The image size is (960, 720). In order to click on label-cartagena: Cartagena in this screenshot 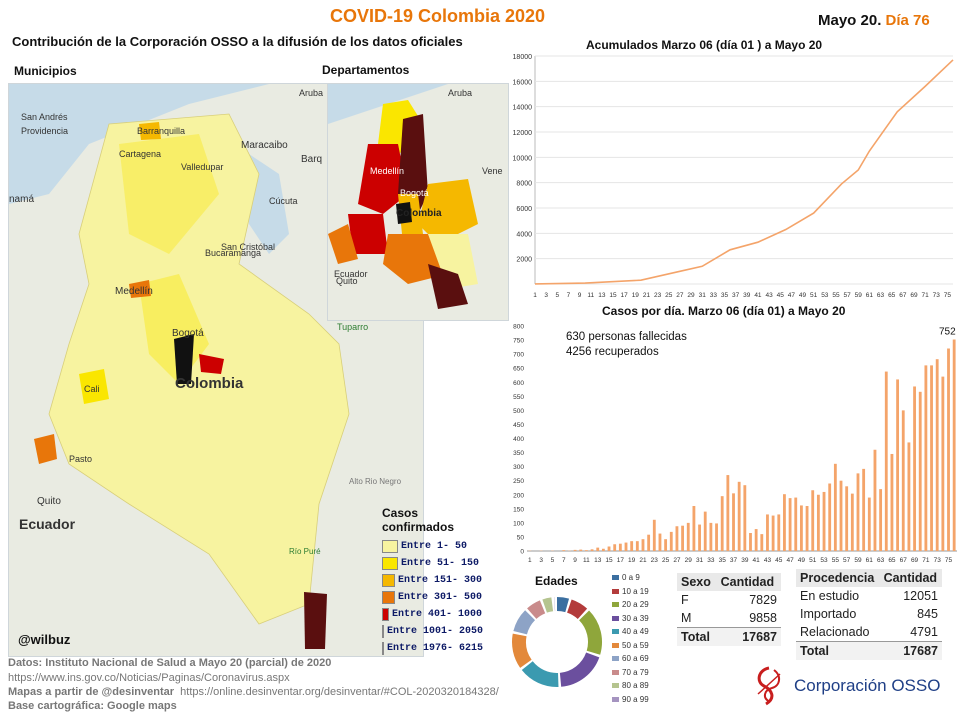, I will do `click(140, 154)`.